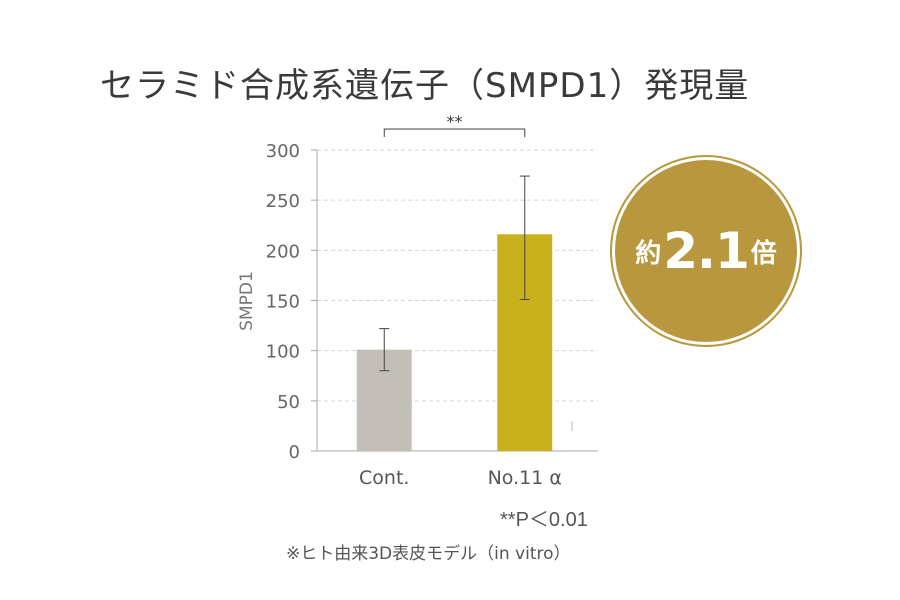  Describe the element at coordinates (763, 253) in the screenshot. I see `badge-suffix: 倍` at that location.